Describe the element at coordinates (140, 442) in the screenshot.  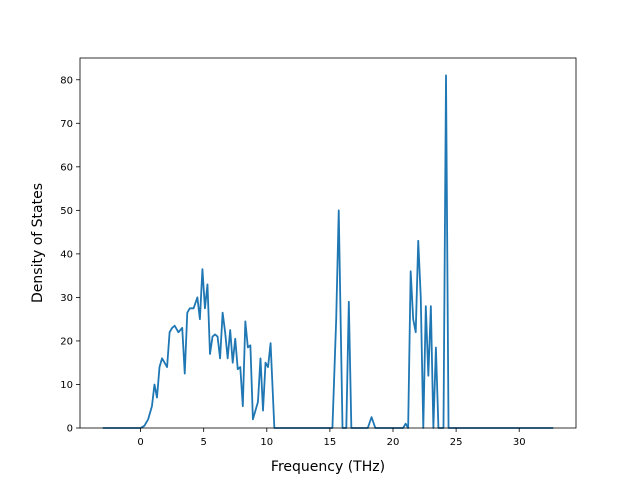
I see `x-tick-label: 0` at that location.